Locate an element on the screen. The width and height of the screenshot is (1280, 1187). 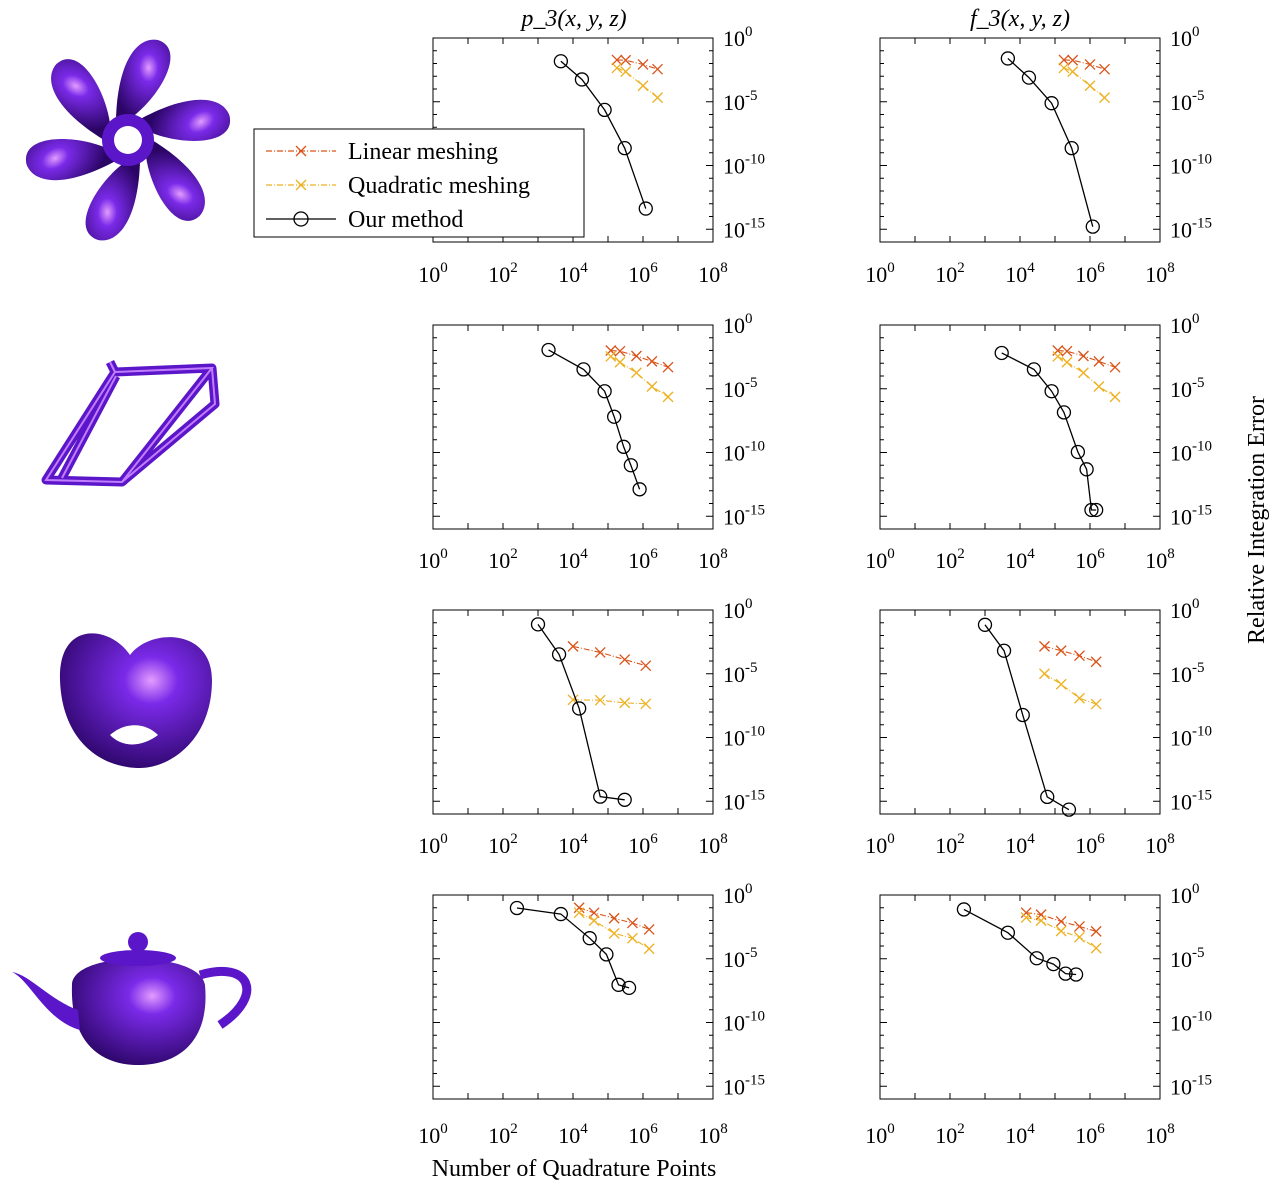
plot-panel-r4c1: 10⁰ 10² 10⁴ 10⁶ 10⁸ 10⁰ 10⁻⁵ 10⁻¹⁰ 10⁻¹⁵ is located at coordinates (591, 1014).